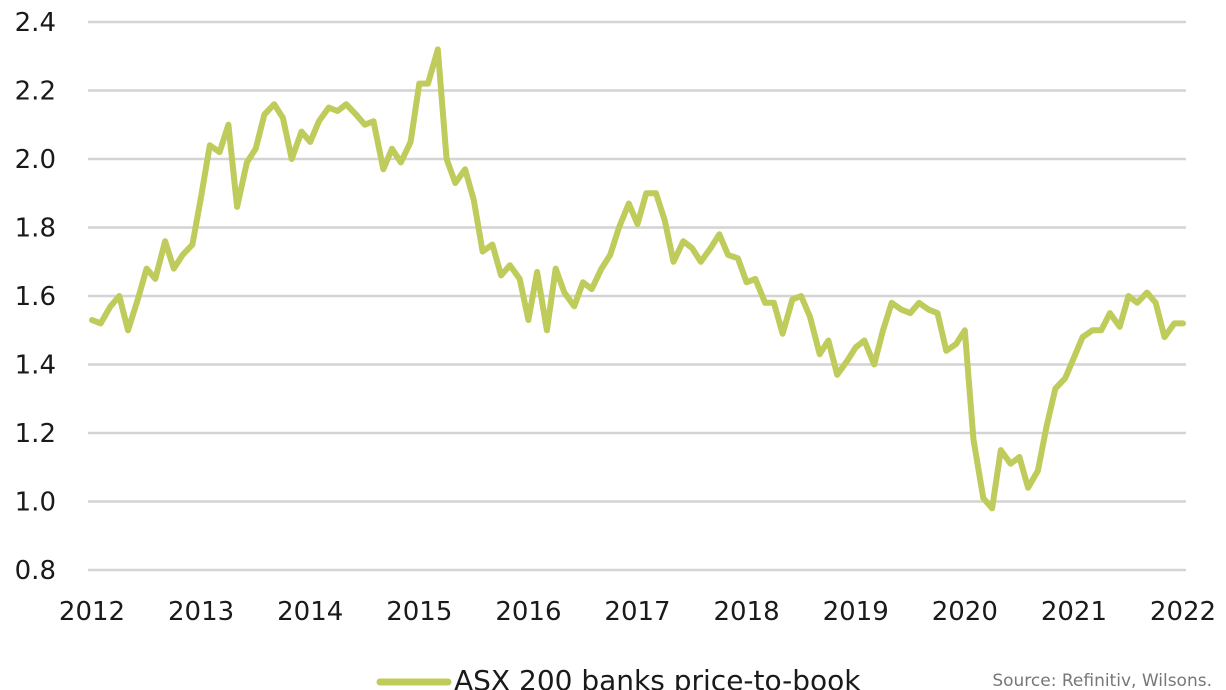  What do you see at coordinates (419, 612) in the screenshot?
I see `x-tick-label: 2015` at bounding box center [419, 612].